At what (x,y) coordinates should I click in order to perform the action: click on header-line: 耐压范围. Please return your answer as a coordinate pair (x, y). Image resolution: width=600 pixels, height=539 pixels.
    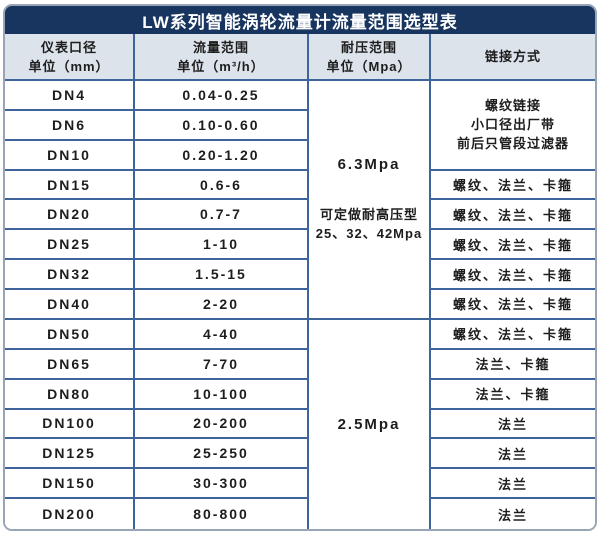
    Looking at the image, I should click on (368, 47).